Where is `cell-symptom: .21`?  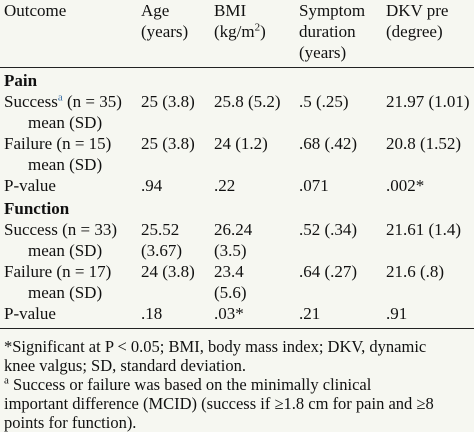
cell-symptom: .21 is located at coordinates (310, 313).